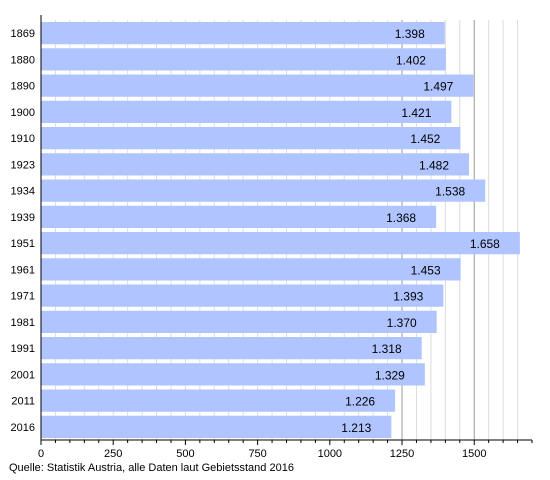  I want to click on bar-1923, so click(255, 164).